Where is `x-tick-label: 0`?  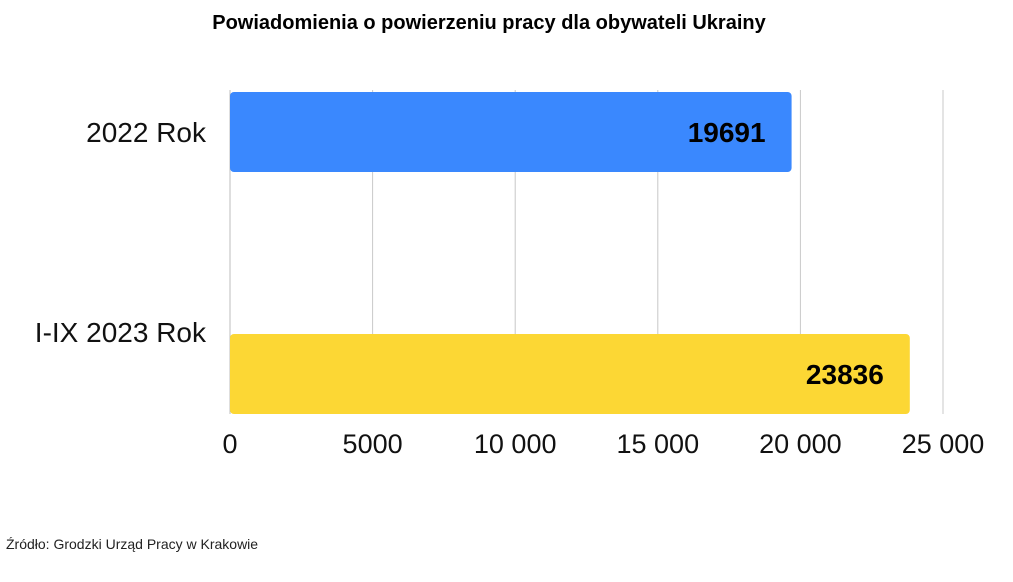 x-tick-label: 0 is located at coordinates (229, 444).